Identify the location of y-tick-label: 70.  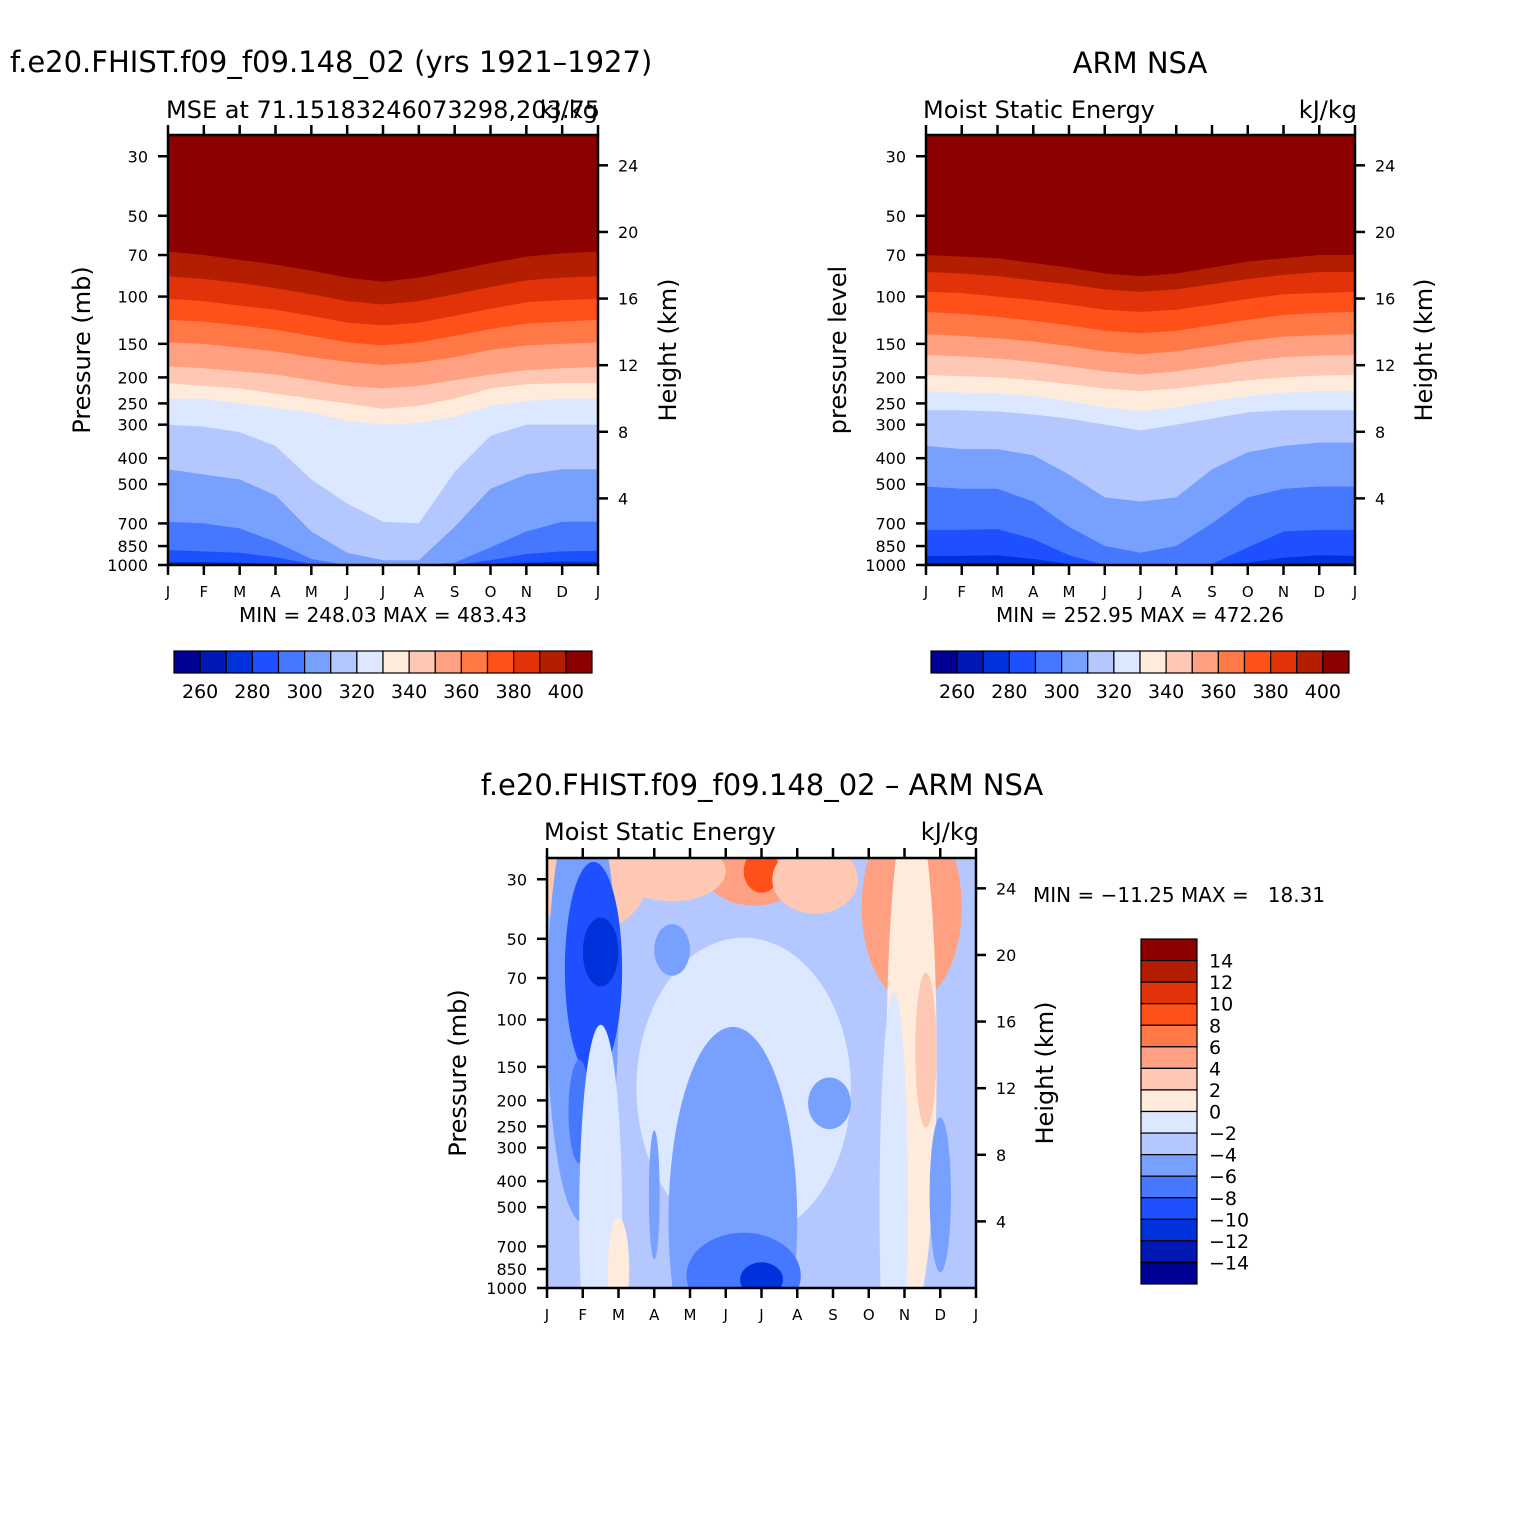
(138, 255).